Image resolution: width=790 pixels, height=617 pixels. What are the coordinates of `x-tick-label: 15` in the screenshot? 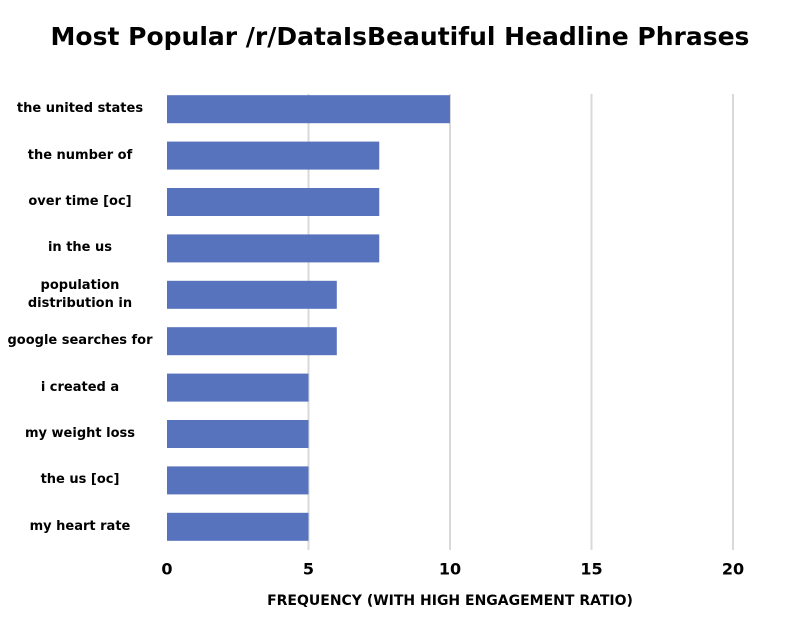 It's located at (591, 569).